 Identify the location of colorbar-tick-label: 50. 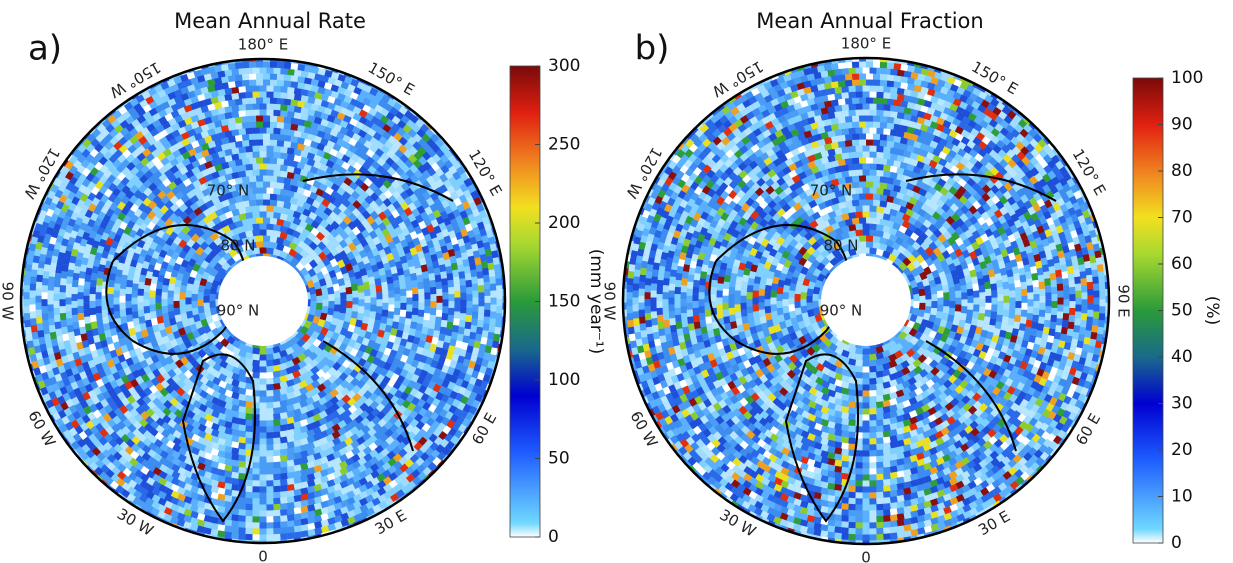
(559, 459).